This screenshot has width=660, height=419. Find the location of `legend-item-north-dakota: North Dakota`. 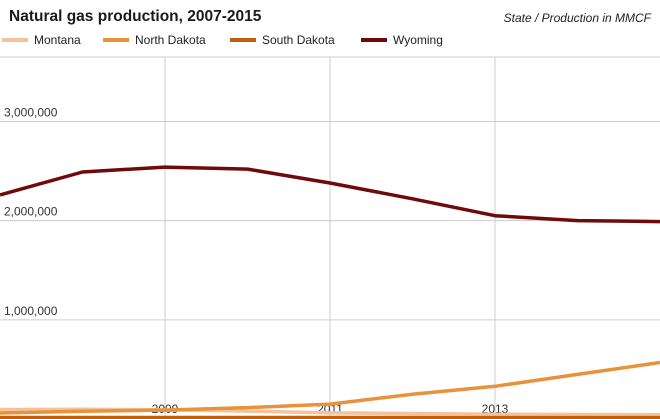

legend-item-north-dakota: North Dakota is located at coordinates (154, 40).